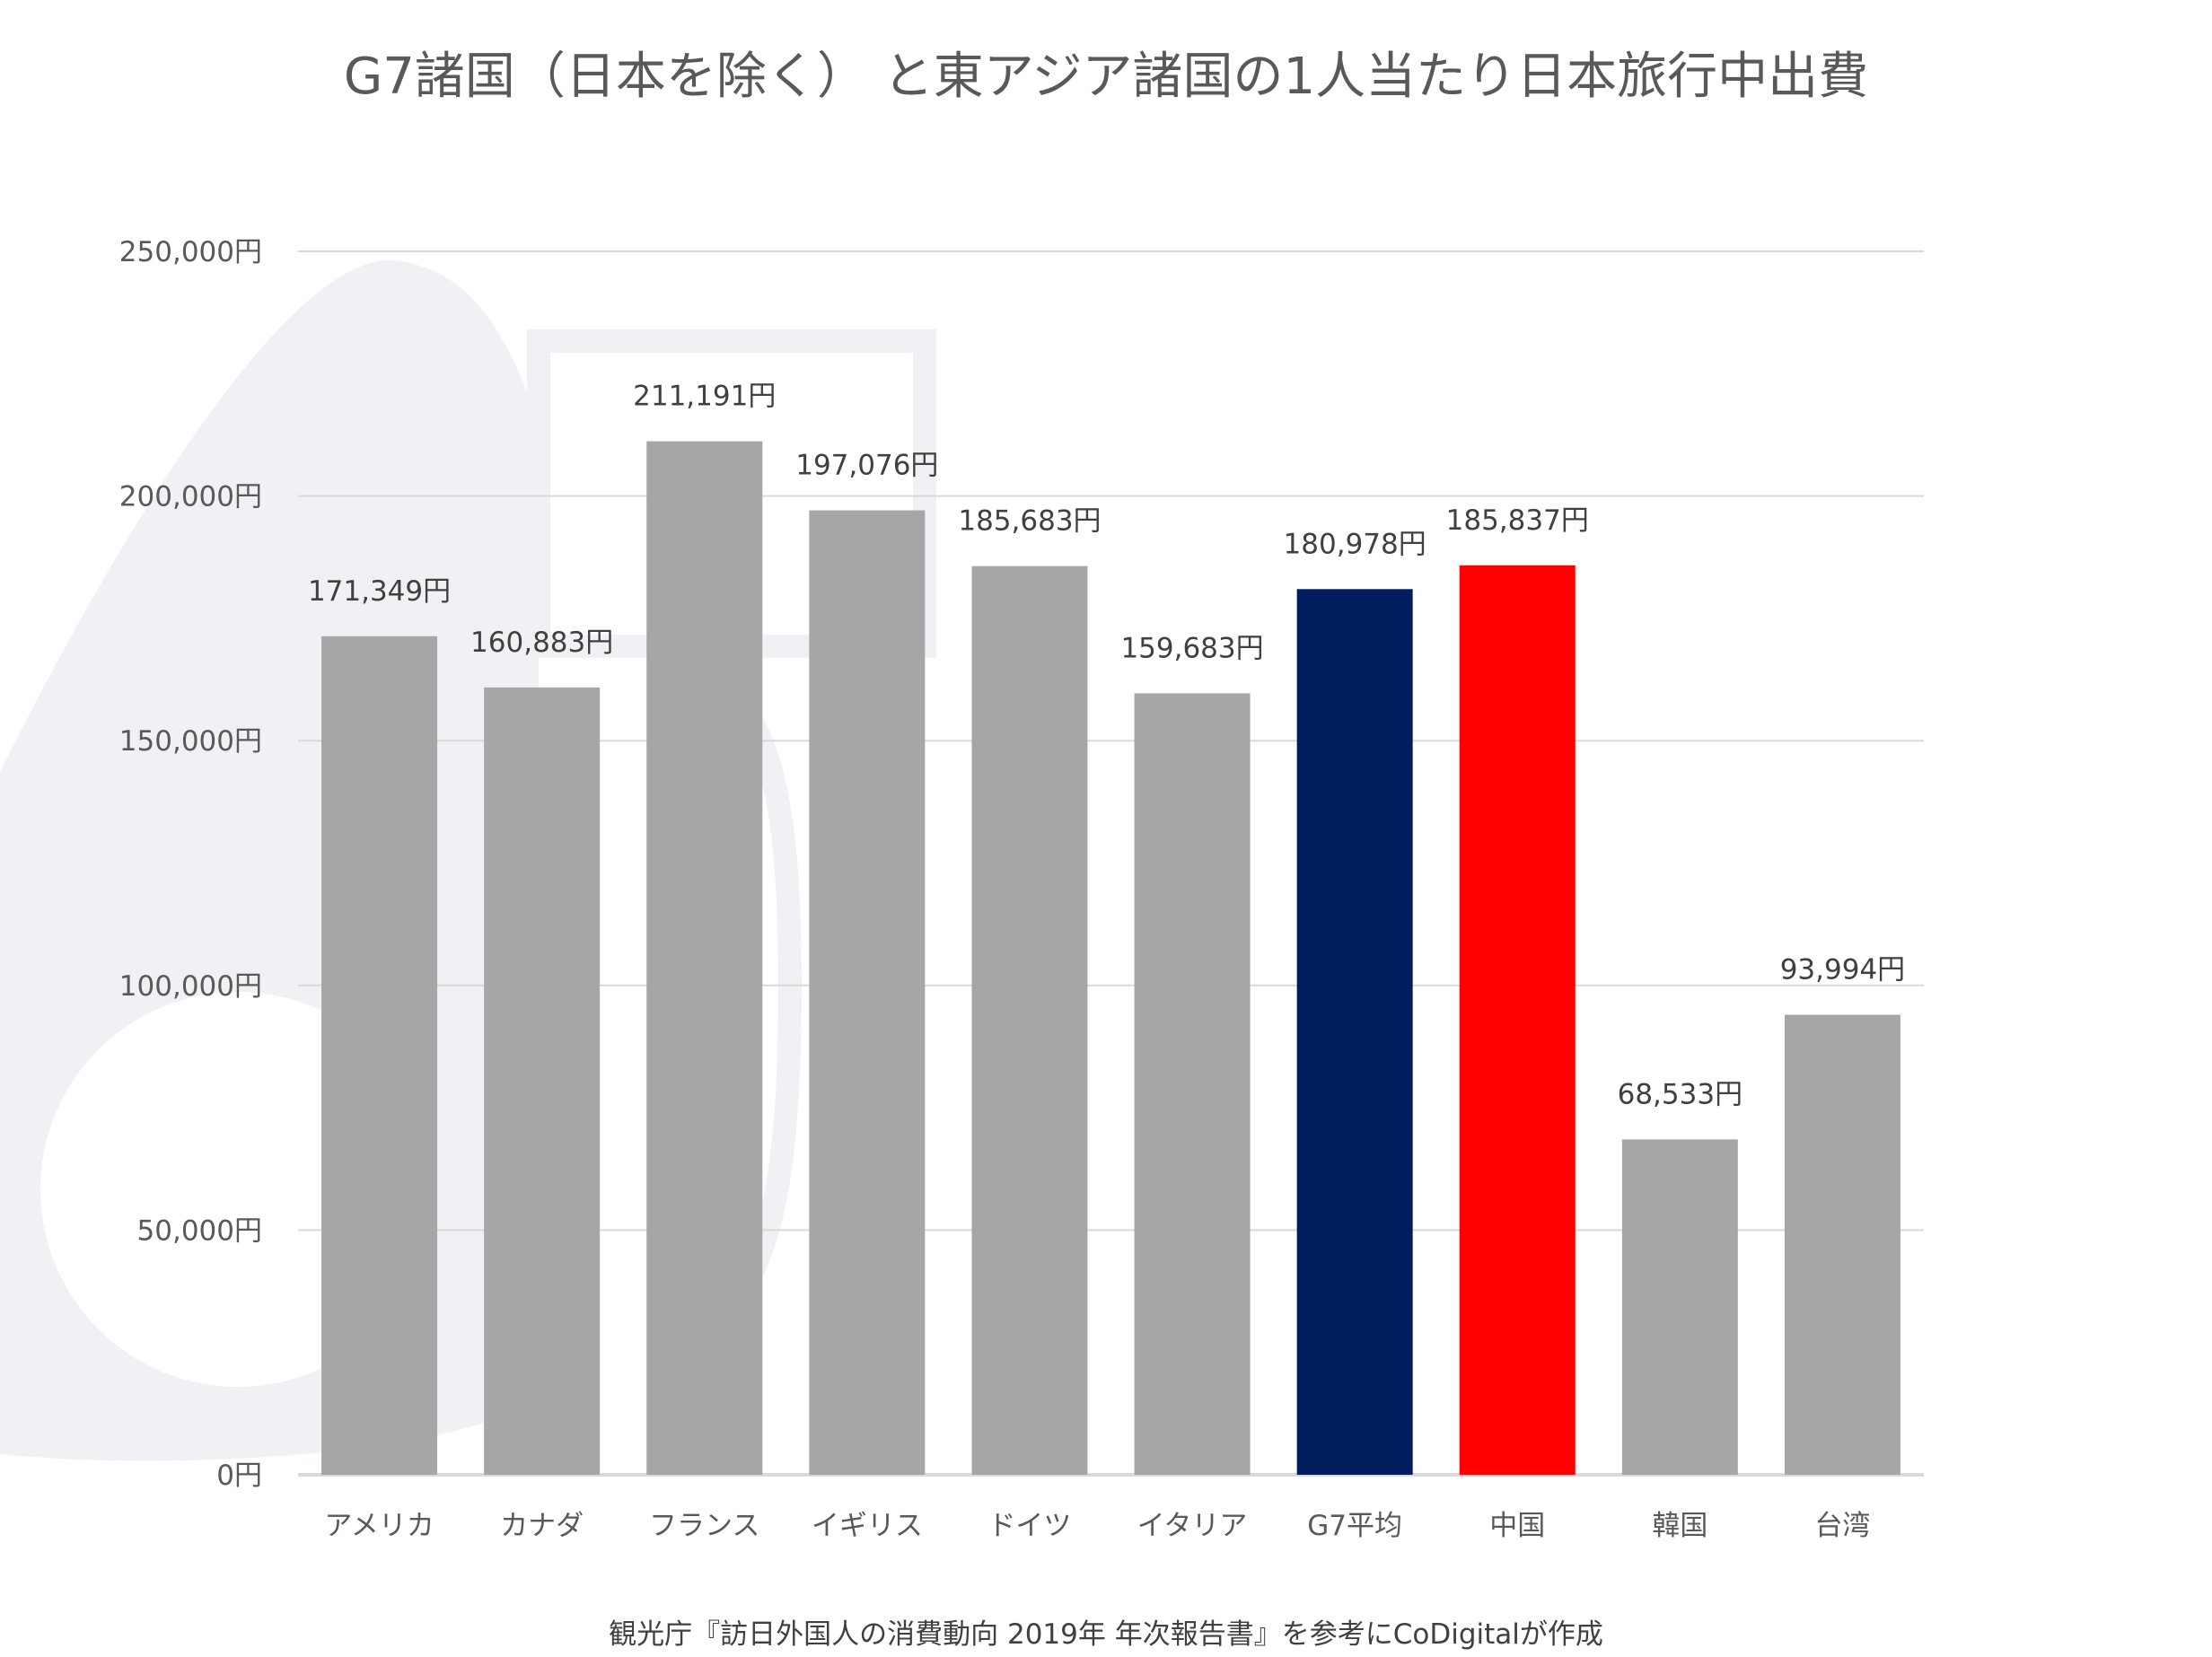  Describe the element at coordinates (1842, 1526) in the screenshot. I see `x-tick-label: 台湾` at that location.